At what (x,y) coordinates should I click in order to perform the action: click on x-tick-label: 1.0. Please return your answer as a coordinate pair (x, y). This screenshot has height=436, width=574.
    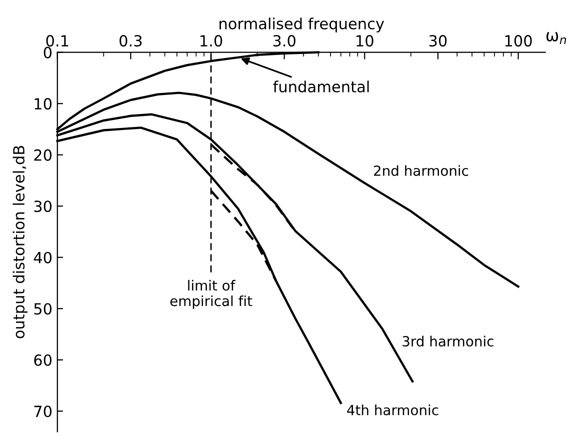
    Looking at the image, I should click on (211, 41).